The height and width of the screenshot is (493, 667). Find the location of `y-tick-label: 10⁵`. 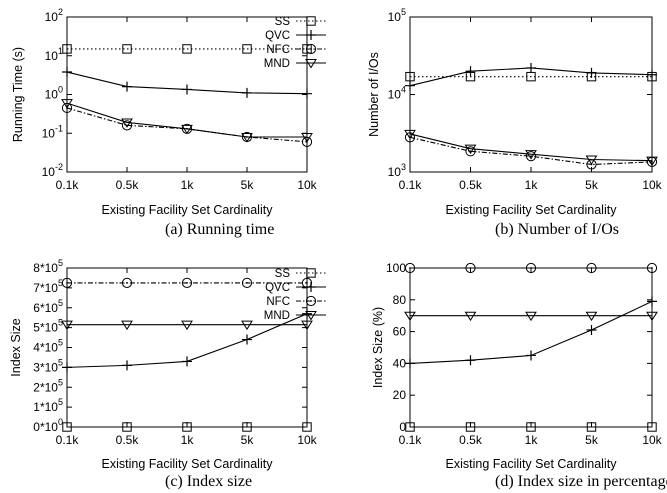

y-tick-label: 10⁵ is located at coordinates (397, 15).